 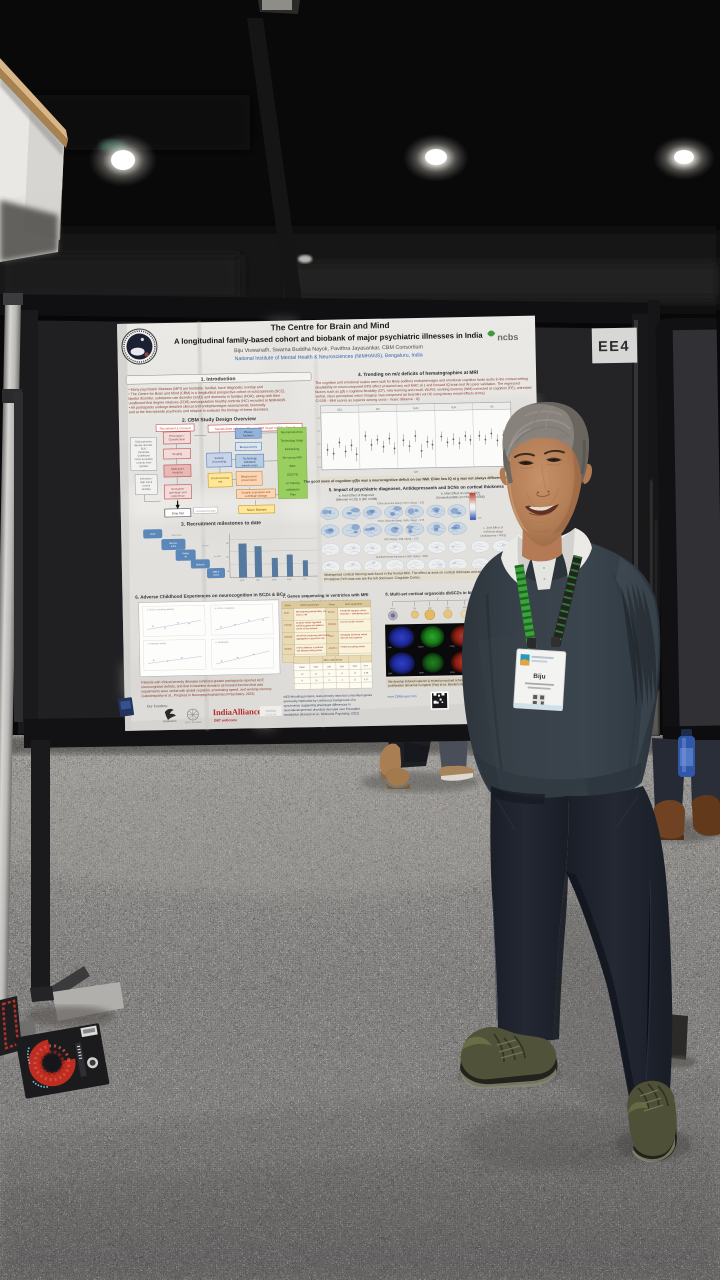 I want to click on svg-text: NRXN1, so click(x=289, y=650).